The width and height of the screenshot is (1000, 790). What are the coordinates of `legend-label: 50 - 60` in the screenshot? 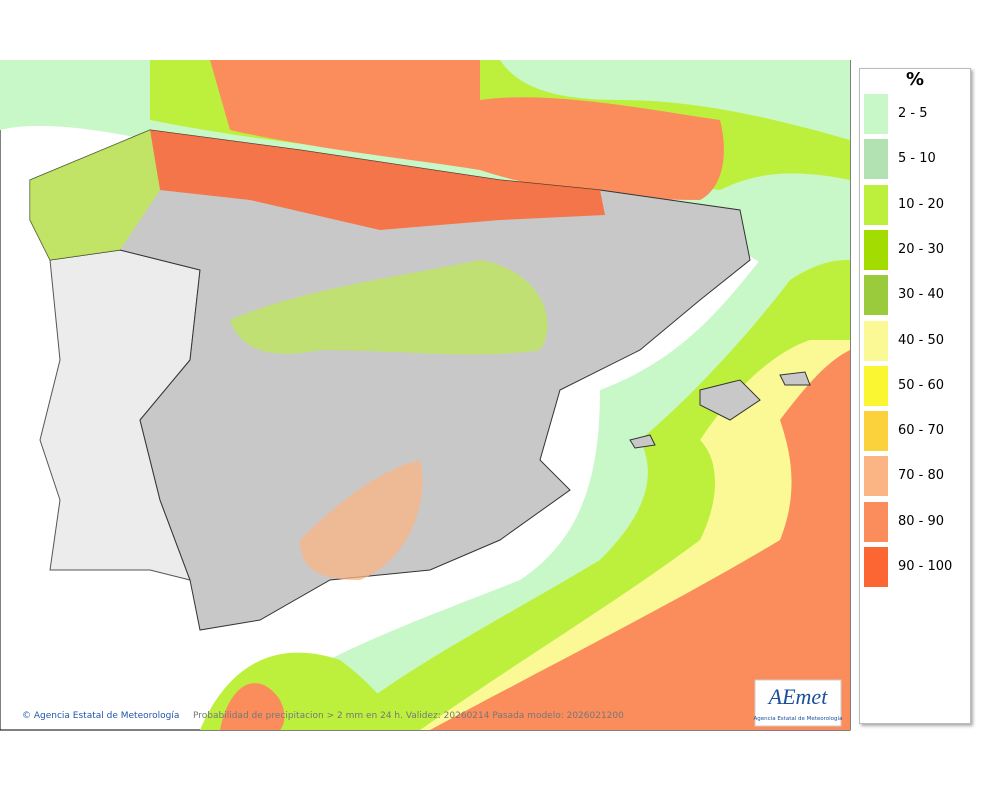 It's located at (921, 385).